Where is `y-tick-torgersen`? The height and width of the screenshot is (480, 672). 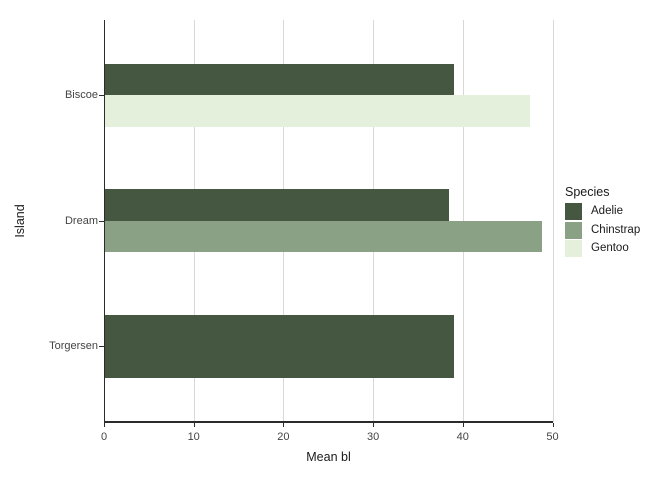
y-tick-torgersen is located at coordinates (101, 347).